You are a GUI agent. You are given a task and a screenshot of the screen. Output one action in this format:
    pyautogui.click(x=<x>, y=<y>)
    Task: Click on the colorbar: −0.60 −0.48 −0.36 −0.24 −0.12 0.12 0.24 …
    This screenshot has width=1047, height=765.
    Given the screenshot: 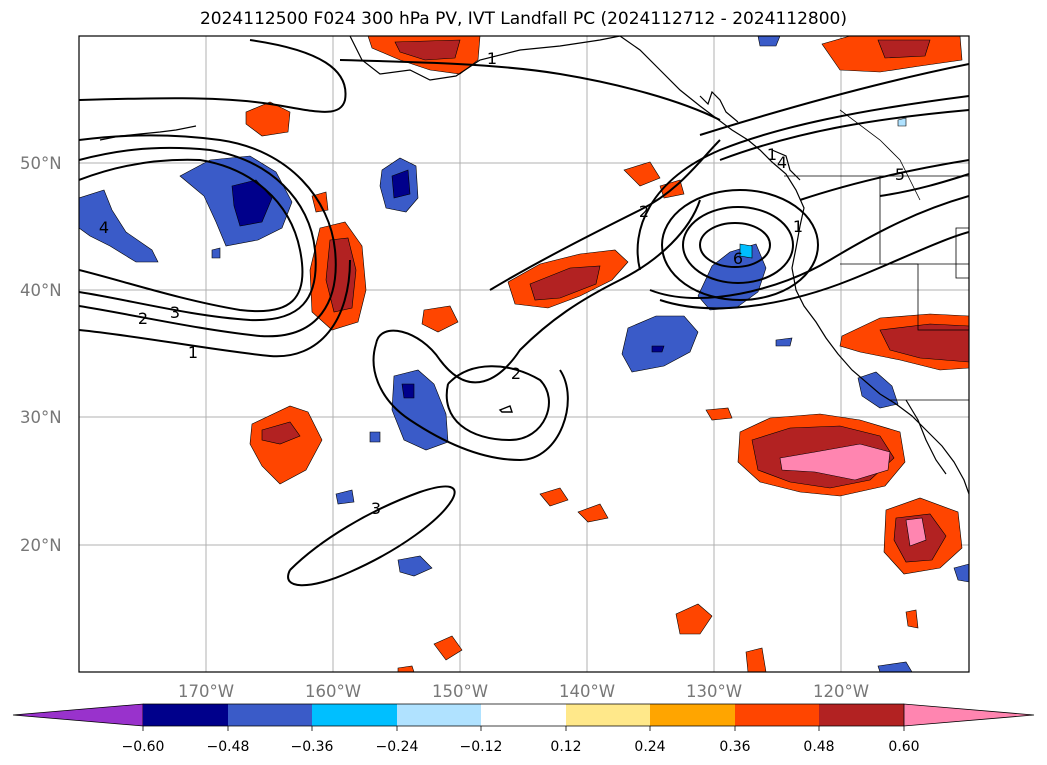 What is the action you would take?
    pyautogui.click(x=523, y=729)
    